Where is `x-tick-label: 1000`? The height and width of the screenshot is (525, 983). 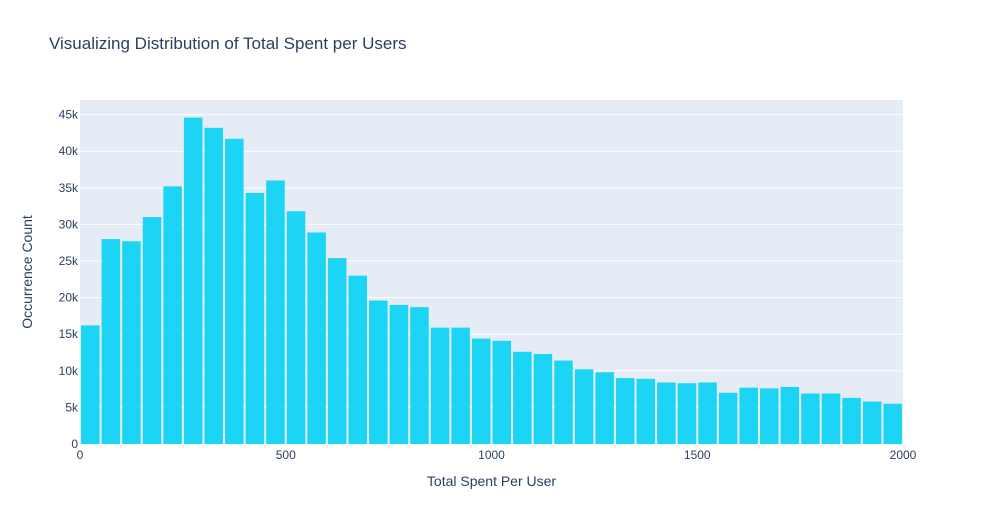 x-tick-label: 1000 is located at coordinates (491, 455).